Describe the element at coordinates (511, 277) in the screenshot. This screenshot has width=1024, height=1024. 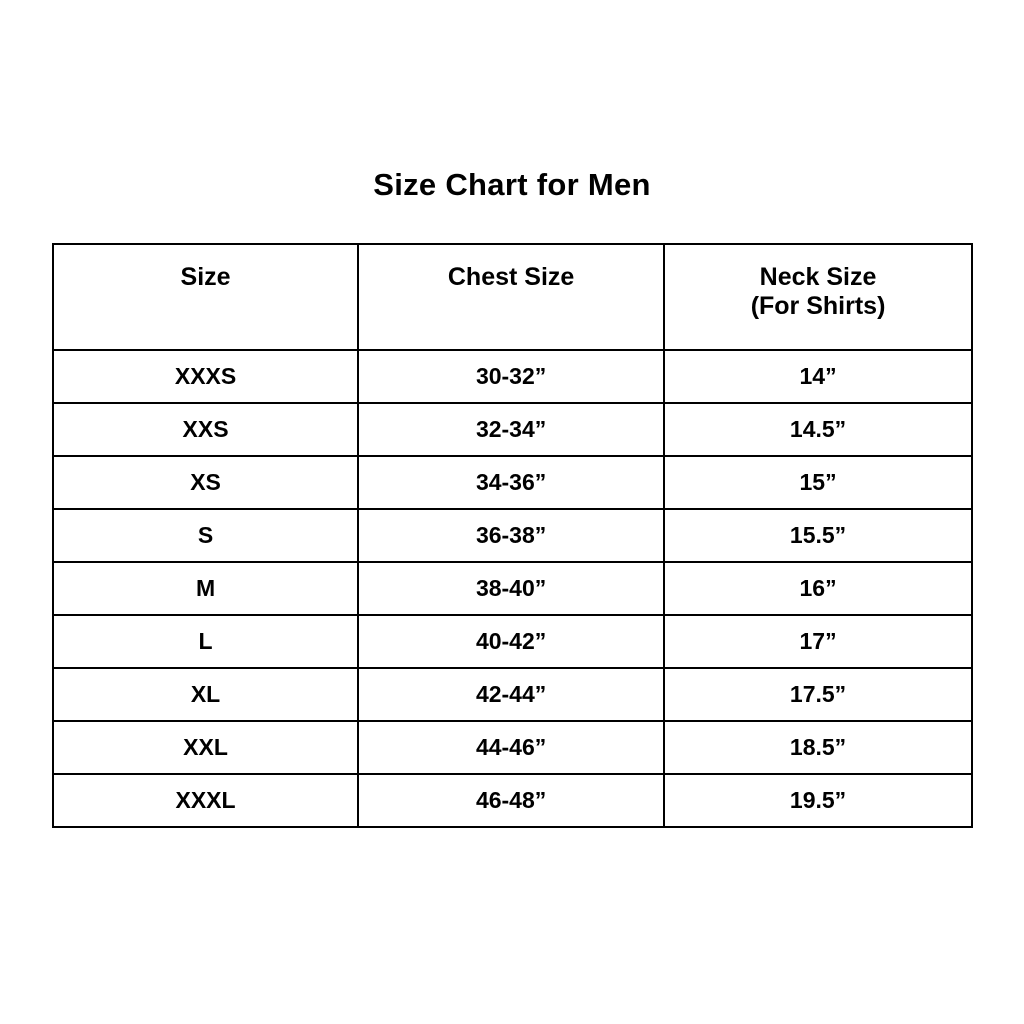
I see `column-header-label: Chest Size` at that location.